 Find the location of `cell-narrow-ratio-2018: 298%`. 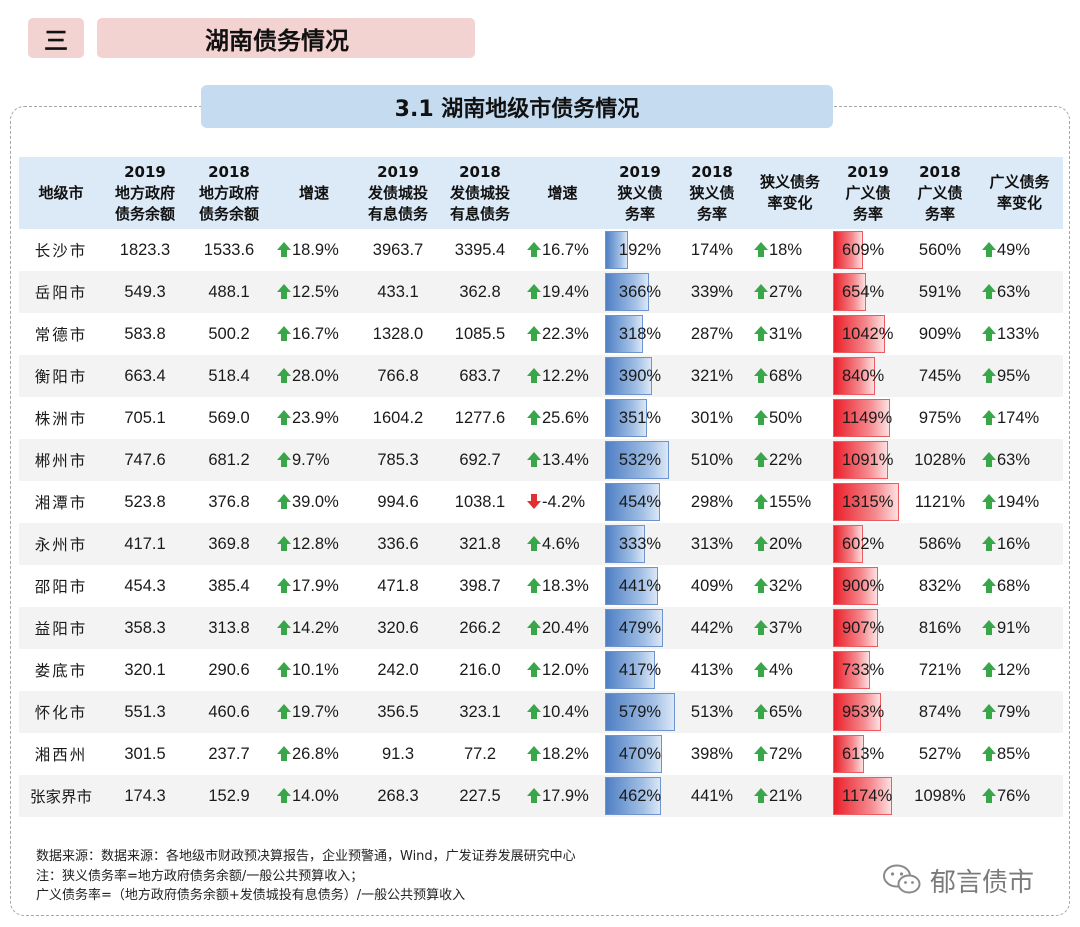

cell-narrow-ratio-2018: 298% is located at coordinates (712, 501).